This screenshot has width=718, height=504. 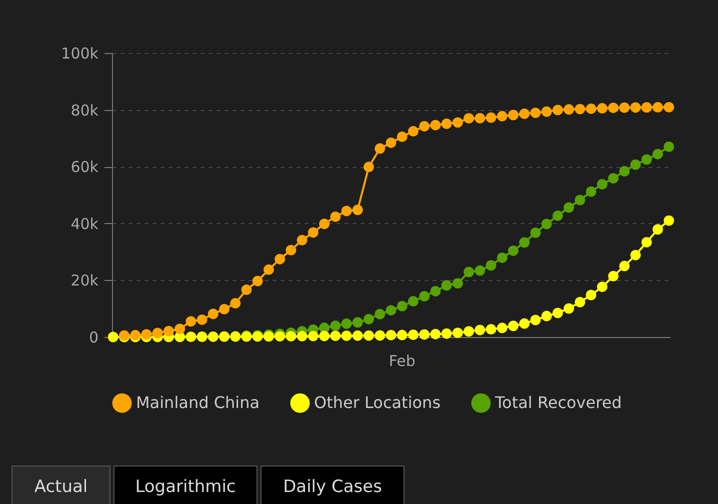 I want to click on legend-label: Mainland China, so click(x=198, y=402).